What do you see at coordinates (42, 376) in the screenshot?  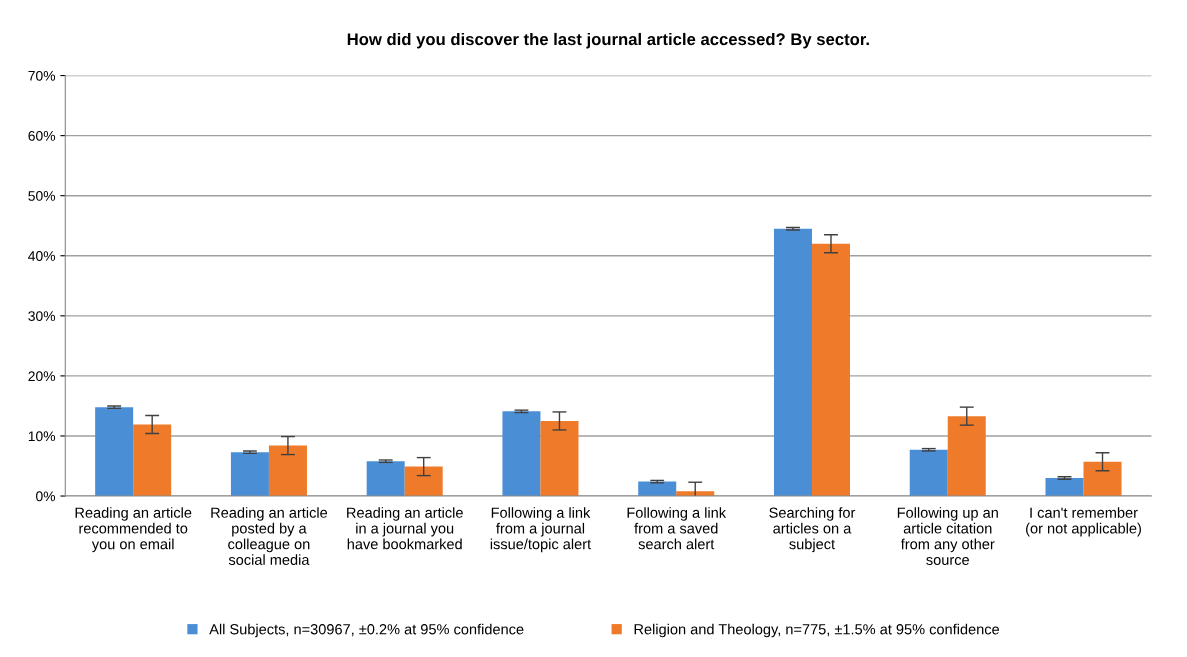 I see `y-tick-label: 20%` at bounding box center [42, 376].